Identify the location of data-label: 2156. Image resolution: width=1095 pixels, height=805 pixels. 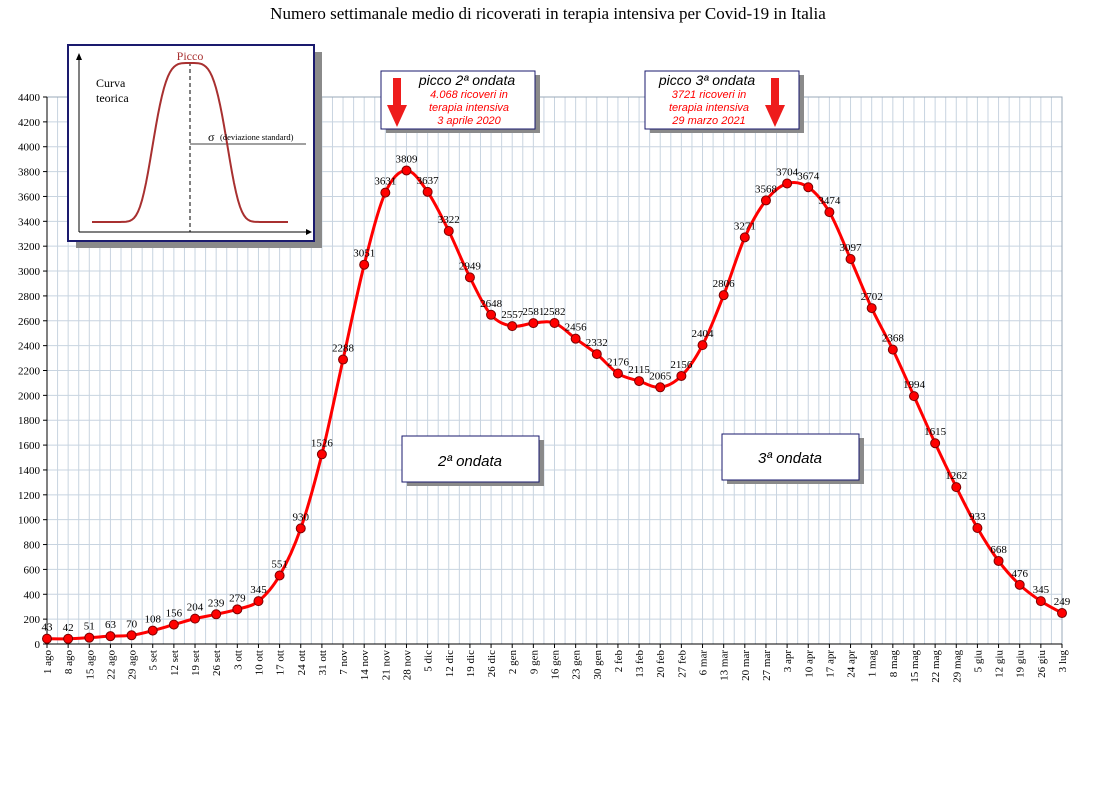
(681, 365).